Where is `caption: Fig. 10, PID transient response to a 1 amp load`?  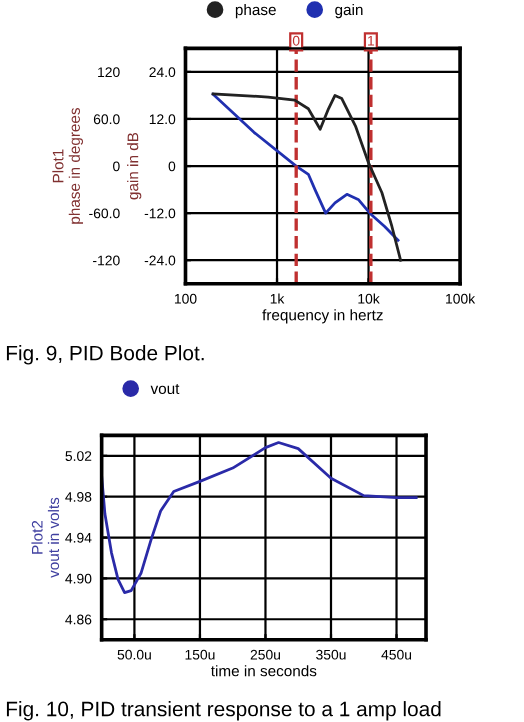 caption: Fig. 10, PID transient response to a 1 amp load is located at coordinates (223, 711).